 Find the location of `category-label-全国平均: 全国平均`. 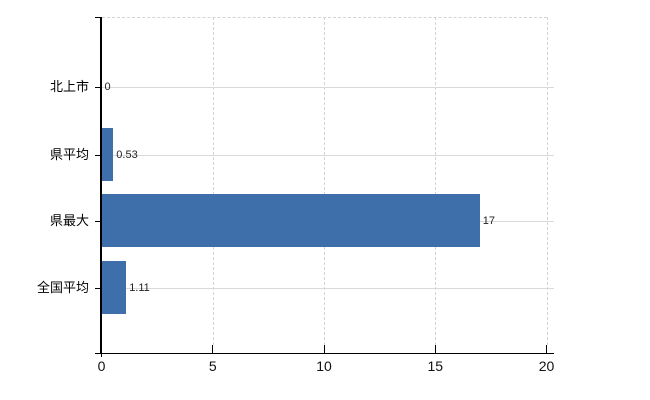

category-label-全国平均: 全国平均 is located at coordinates (62, 287).